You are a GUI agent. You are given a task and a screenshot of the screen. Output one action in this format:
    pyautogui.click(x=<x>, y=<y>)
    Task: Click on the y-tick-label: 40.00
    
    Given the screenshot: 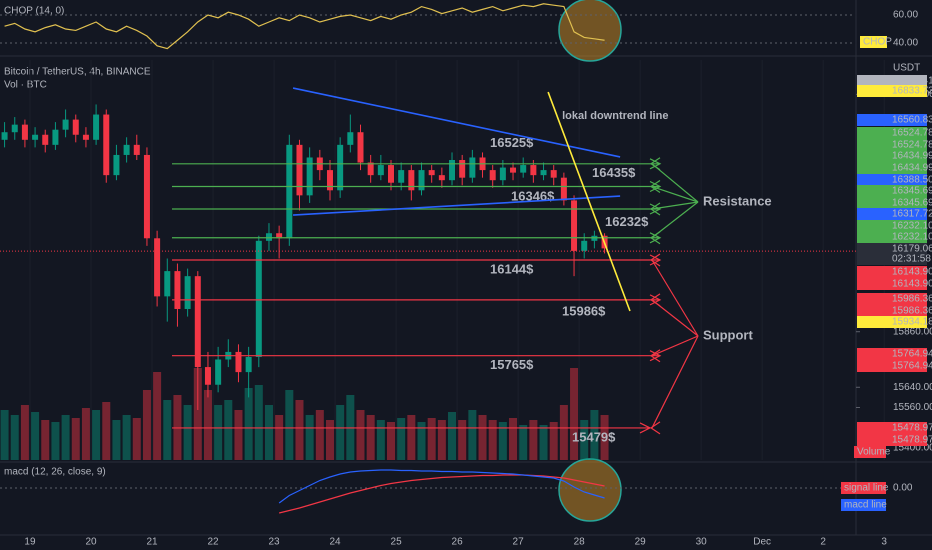 What is the action you would take?
    pyautogui.click(x=905, y=43)
    